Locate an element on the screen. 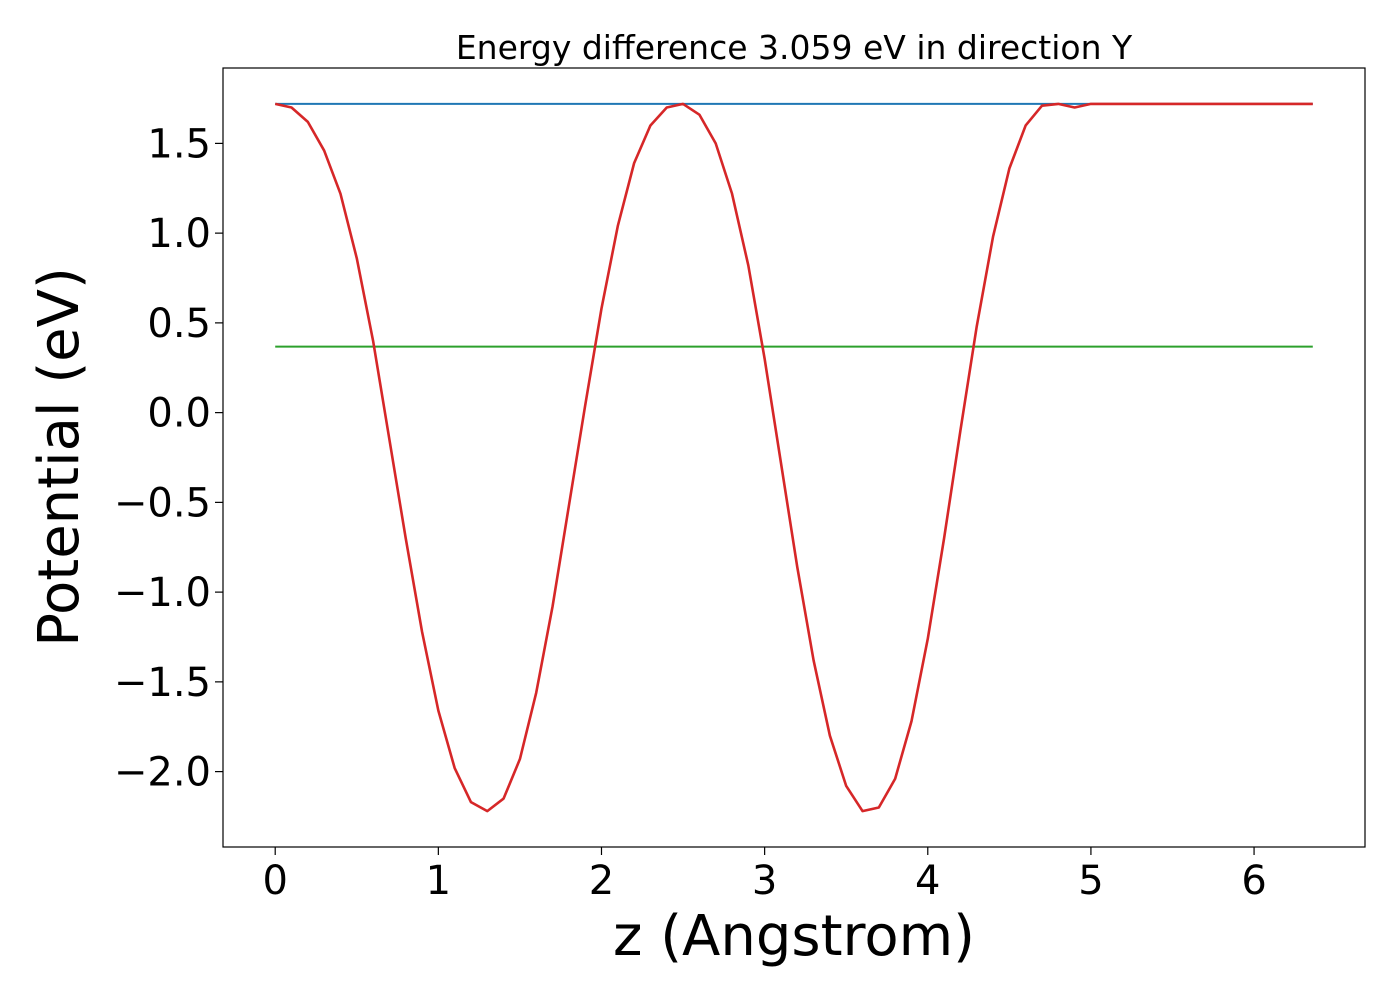 This screenshot has height=1000, width=1400. y-tick-label: 0.5 is located at coordinates (179, 324).